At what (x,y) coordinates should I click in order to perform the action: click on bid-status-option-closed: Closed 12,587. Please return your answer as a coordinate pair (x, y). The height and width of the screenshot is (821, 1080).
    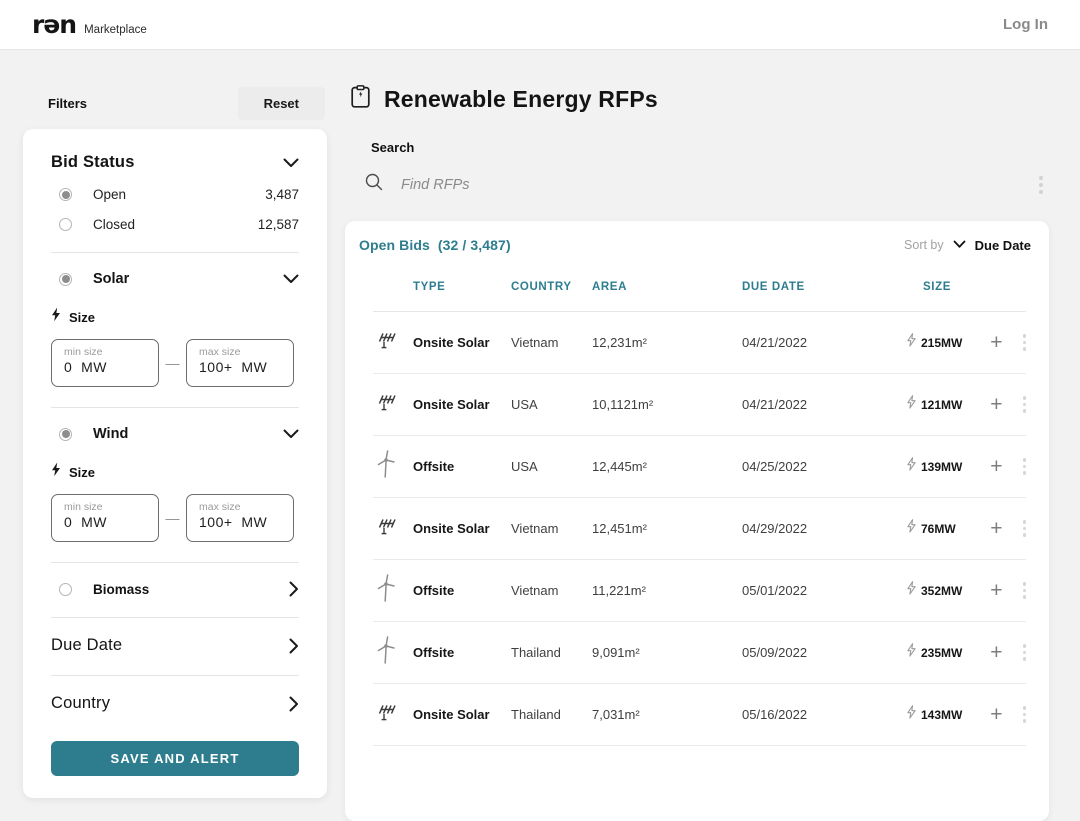
    Looking at the image, I should click on (175, 224).